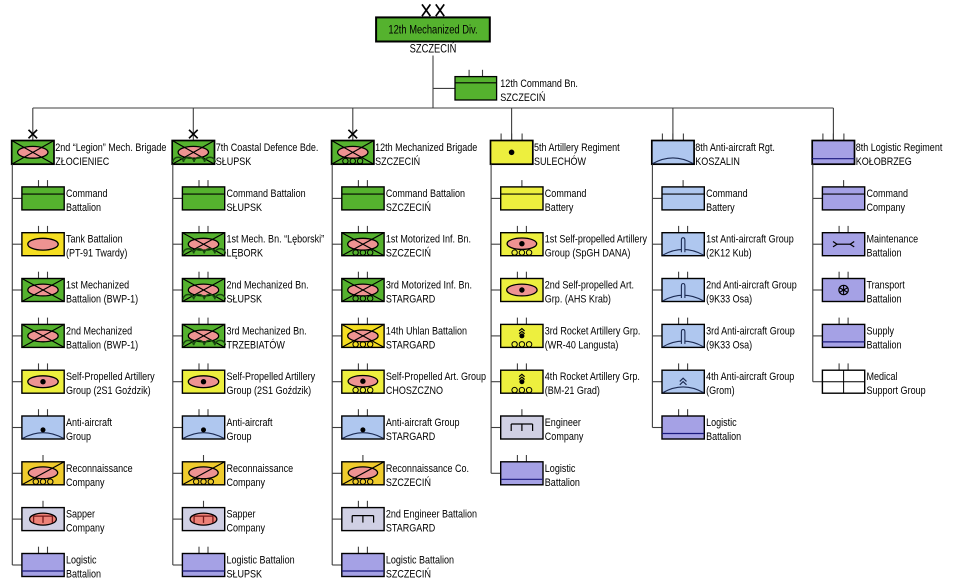 This screenshot has height=586, width=960. What do you see at coordinates (717, 162) in the screenshot?
I see `svg-text: KOSZALIN` at bounding box center [717, 162].